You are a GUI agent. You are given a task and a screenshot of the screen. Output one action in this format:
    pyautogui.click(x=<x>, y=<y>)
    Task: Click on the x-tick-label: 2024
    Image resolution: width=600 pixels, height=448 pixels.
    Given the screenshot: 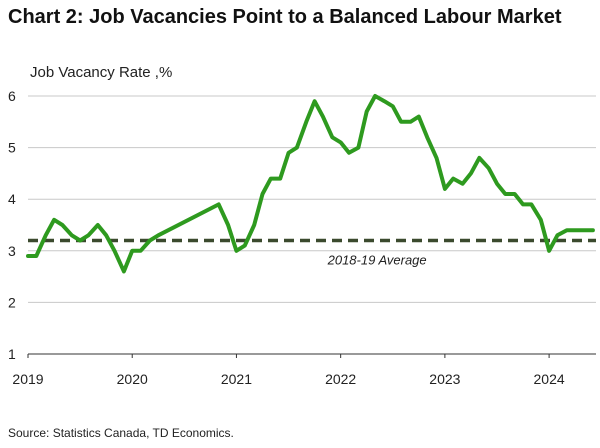 What is the action you would take?
    pyautogui.click(x=549, y=379)
    